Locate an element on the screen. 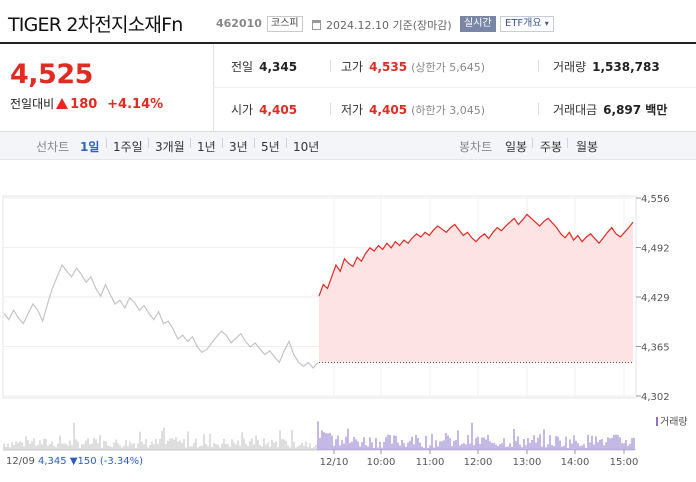 This screenshot has height=482, width=696. stock-code: 462010 is located at coordinates (239, 23).